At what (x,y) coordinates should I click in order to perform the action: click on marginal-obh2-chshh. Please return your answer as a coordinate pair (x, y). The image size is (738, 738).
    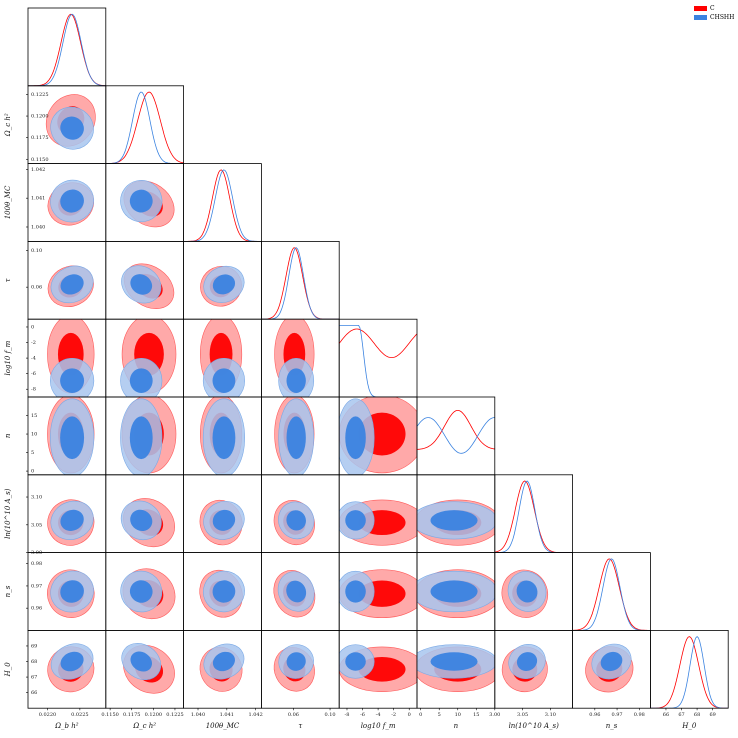
    Looking at the image, I should click on (67, 49).